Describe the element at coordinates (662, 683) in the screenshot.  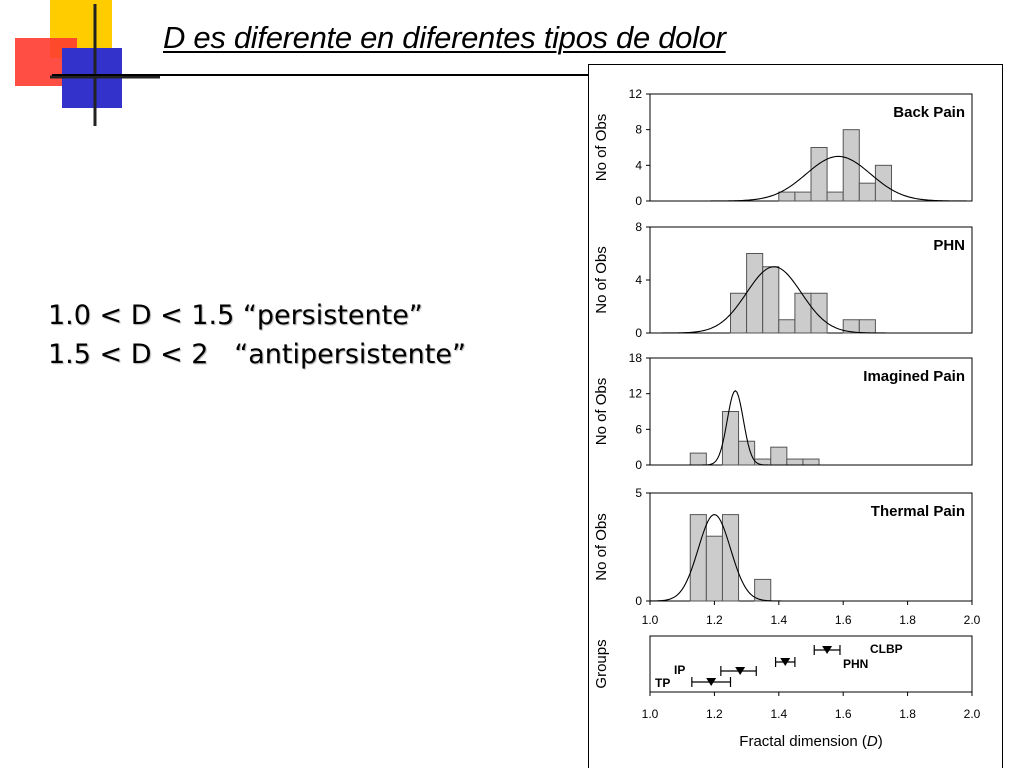
I see `group-label: TP` at that location.